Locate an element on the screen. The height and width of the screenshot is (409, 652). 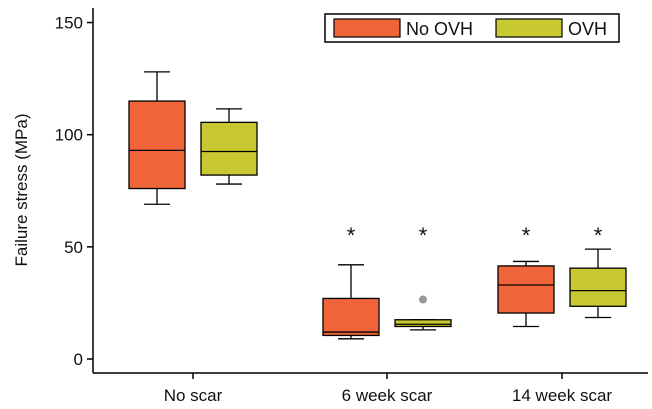
y-axis-title: Failure stress (MPa) is located at coordinates (21, 189).